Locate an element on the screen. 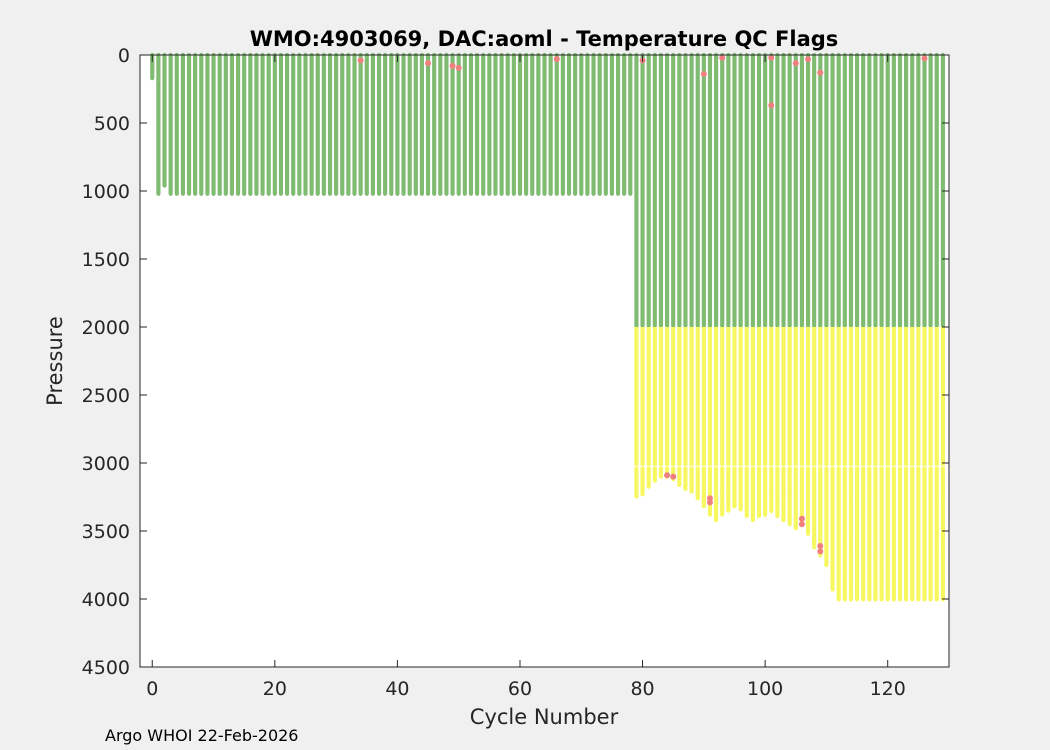 This screenshot has width=1050, height=750. x-tick-label-0: 0 is located at coordinates (152, 689).